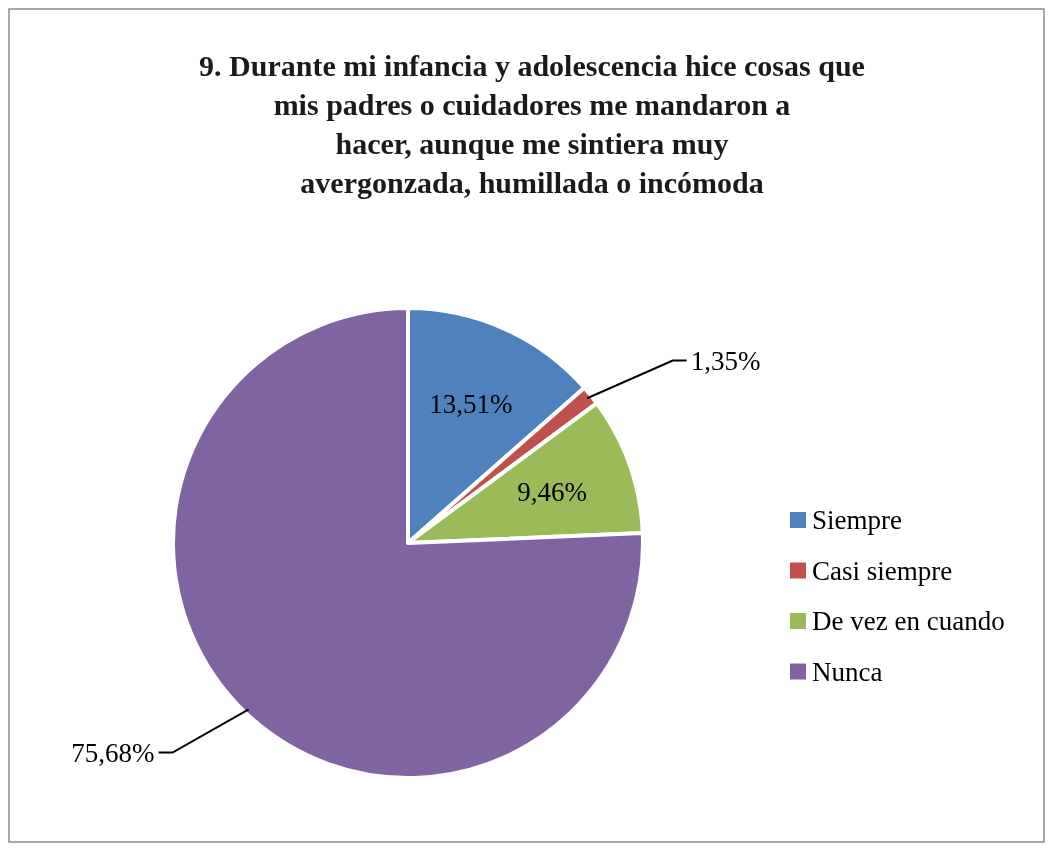  What do you see at coordinates (113, 752) in the screenshot?
I see `data-label: 75,68%` at bounding box center [113, 752].